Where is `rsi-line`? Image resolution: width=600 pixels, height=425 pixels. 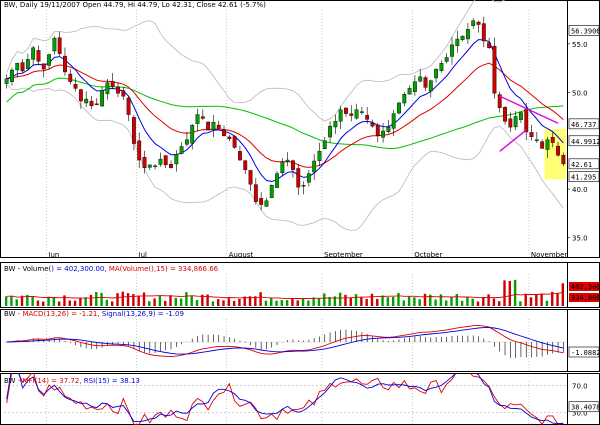 rsi-line is located at coordinates (285, 399).